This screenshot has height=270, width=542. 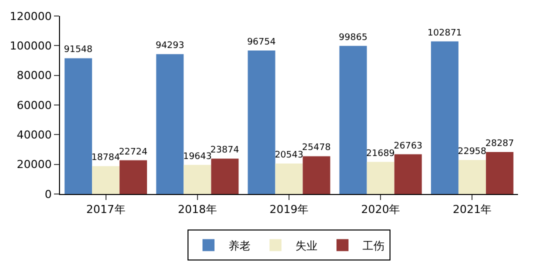 I want to click on y-tick-label: 20000, so click(x=34, y=165).